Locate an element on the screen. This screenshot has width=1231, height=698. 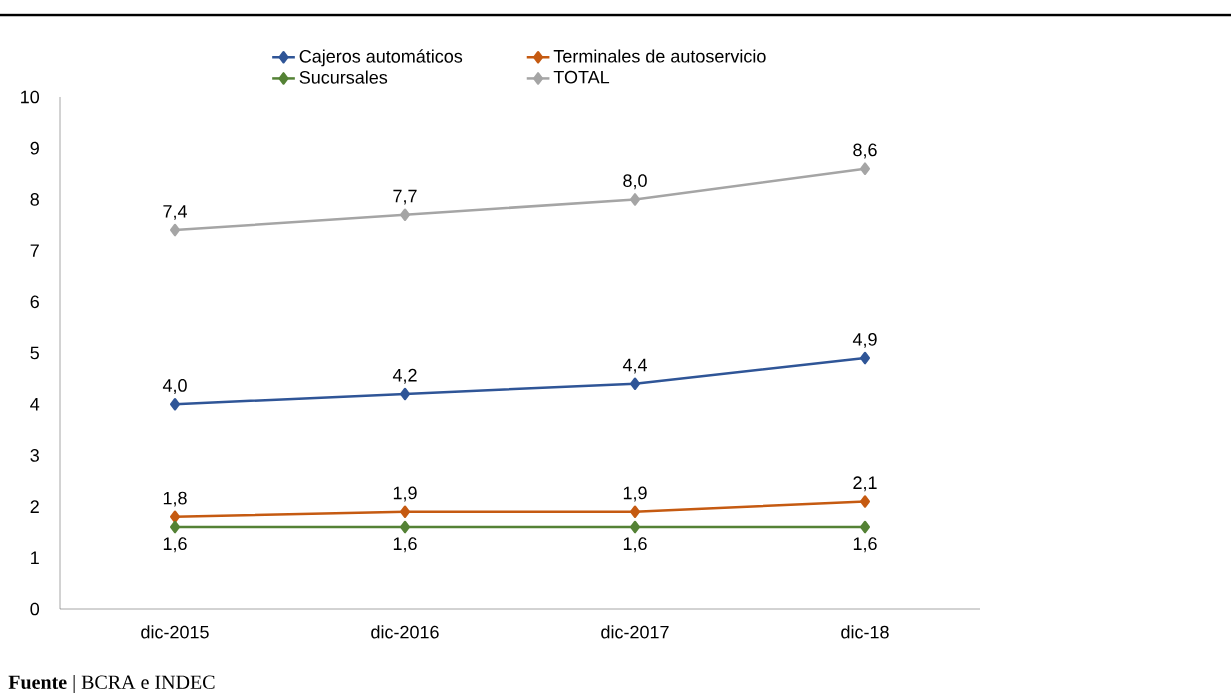
x-tick-label: dic-2016 is located at coordinates (405, 632).